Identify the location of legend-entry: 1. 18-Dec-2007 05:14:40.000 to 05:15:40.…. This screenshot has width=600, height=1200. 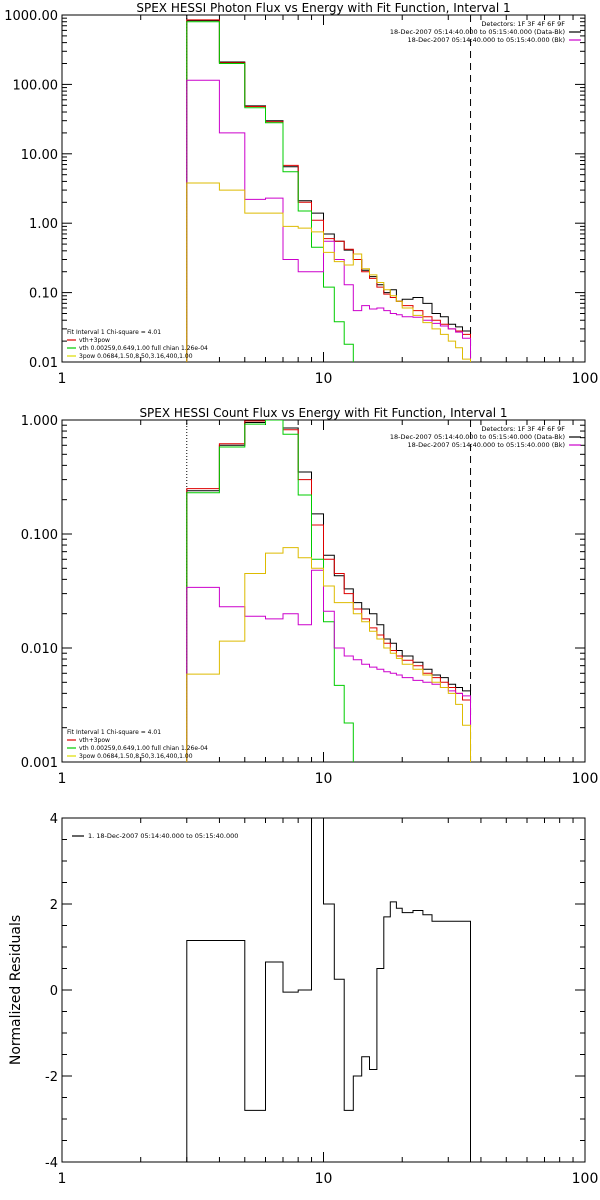
(163, 836).